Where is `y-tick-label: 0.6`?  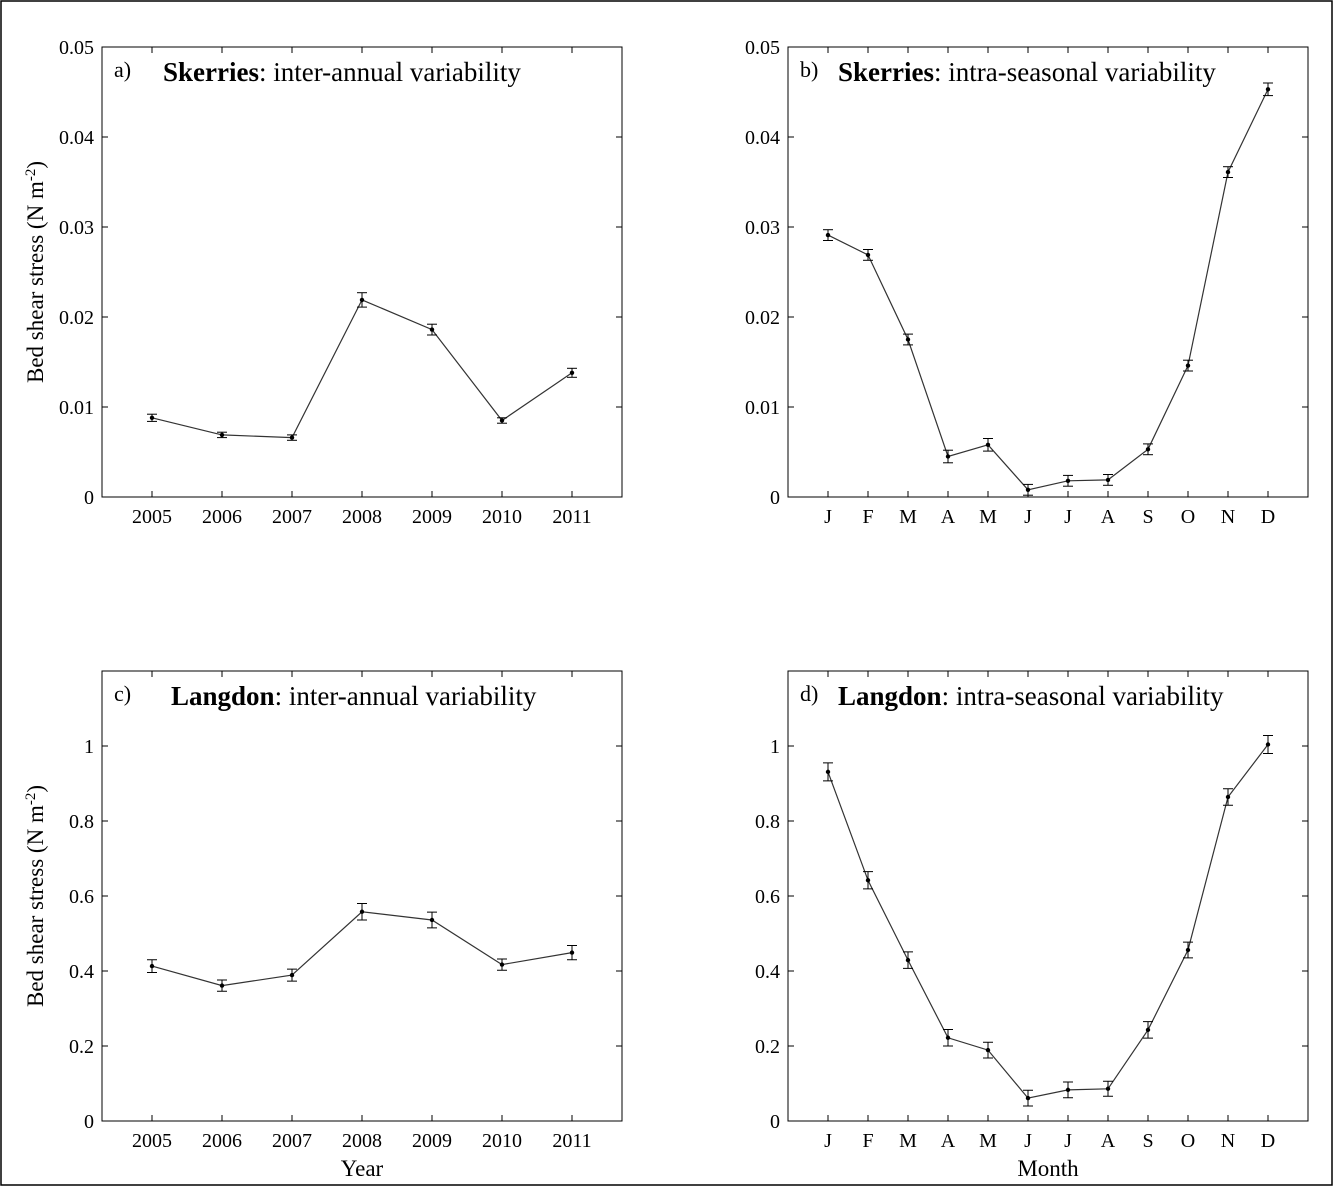 y-tick-label: 0.6 is located at coordinates (81, 897).